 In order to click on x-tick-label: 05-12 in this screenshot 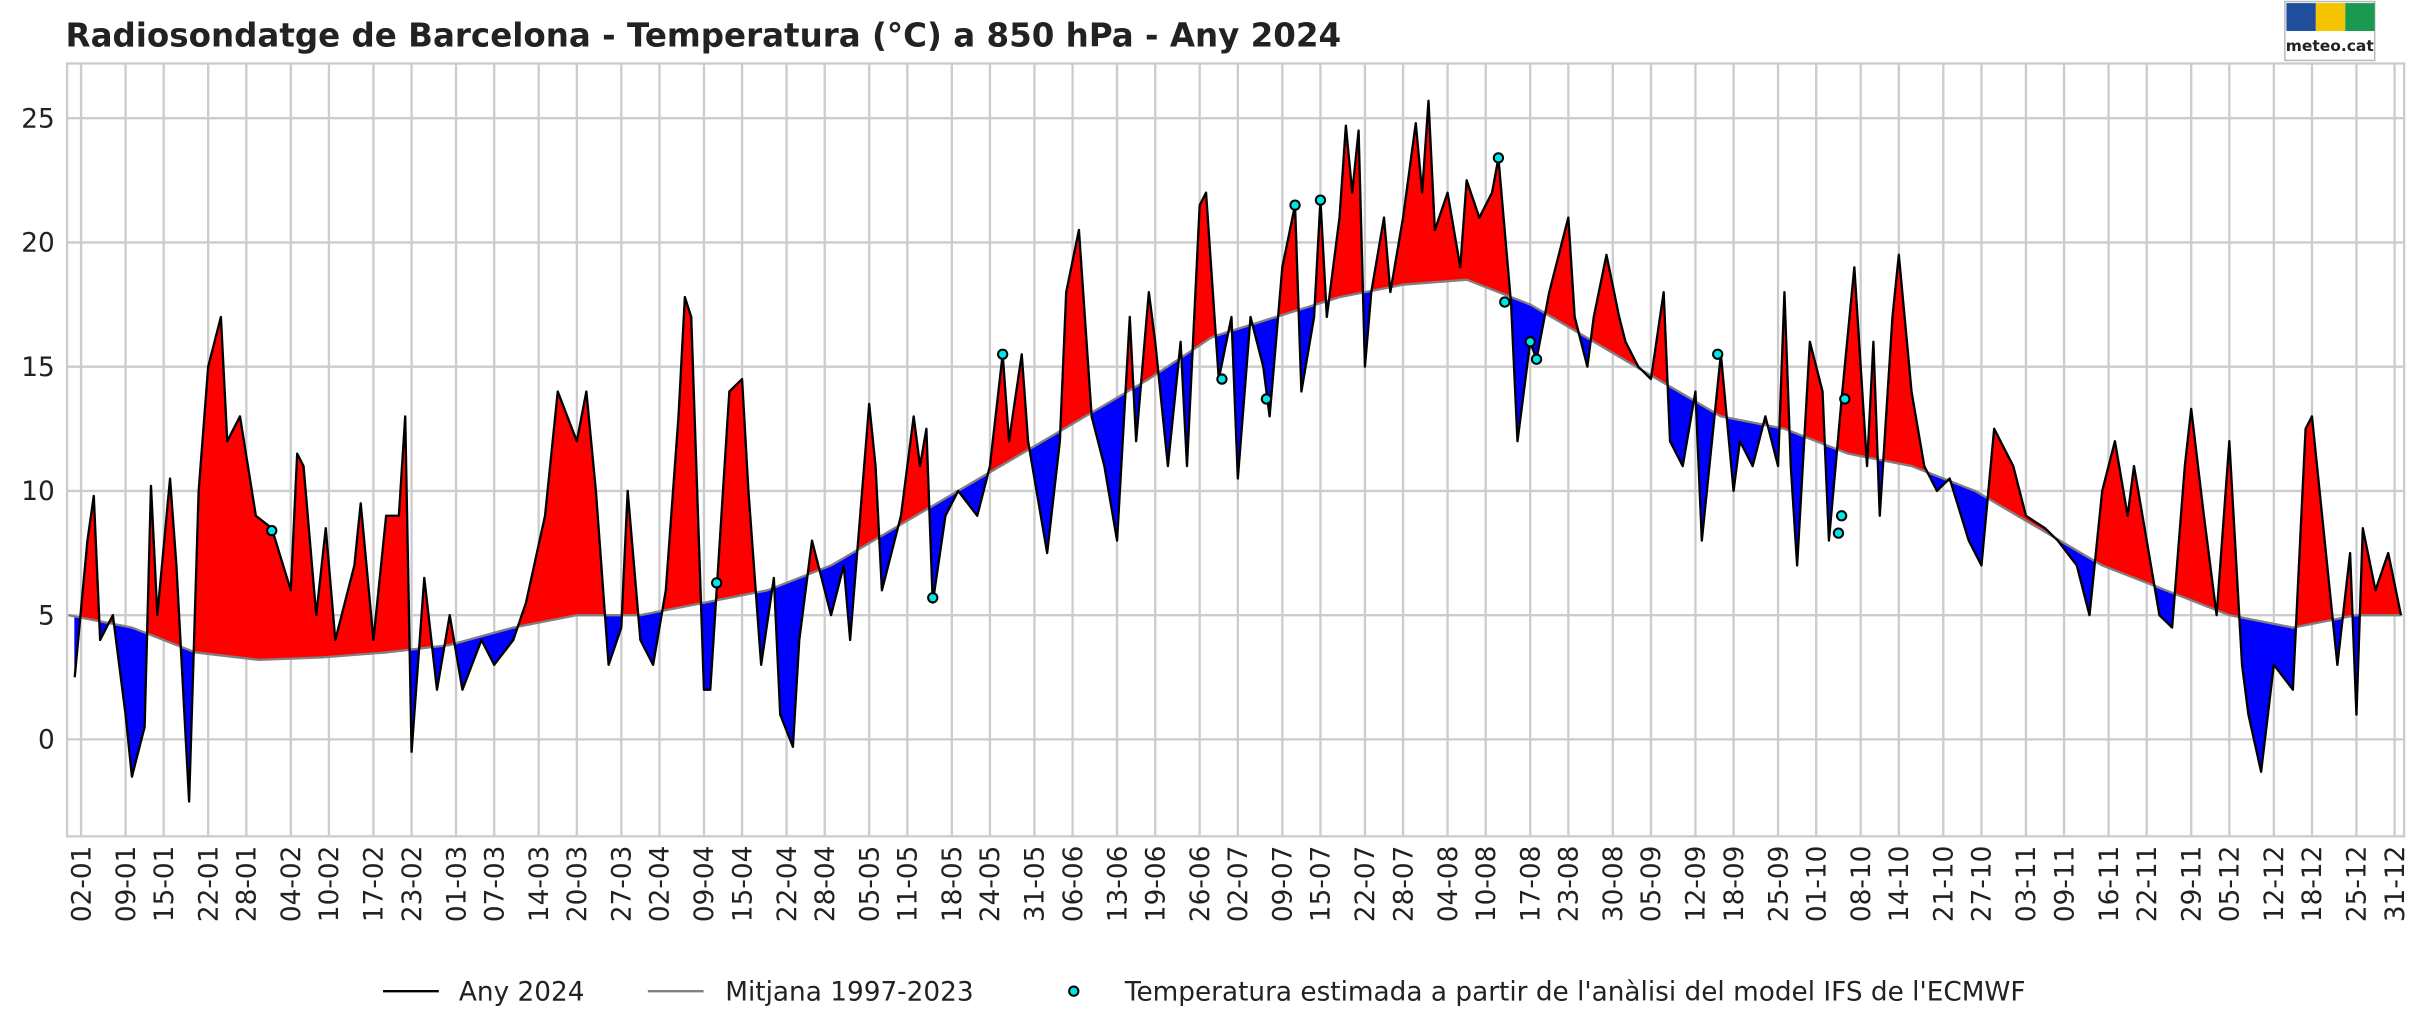, I will do `click(2231, 884)`.